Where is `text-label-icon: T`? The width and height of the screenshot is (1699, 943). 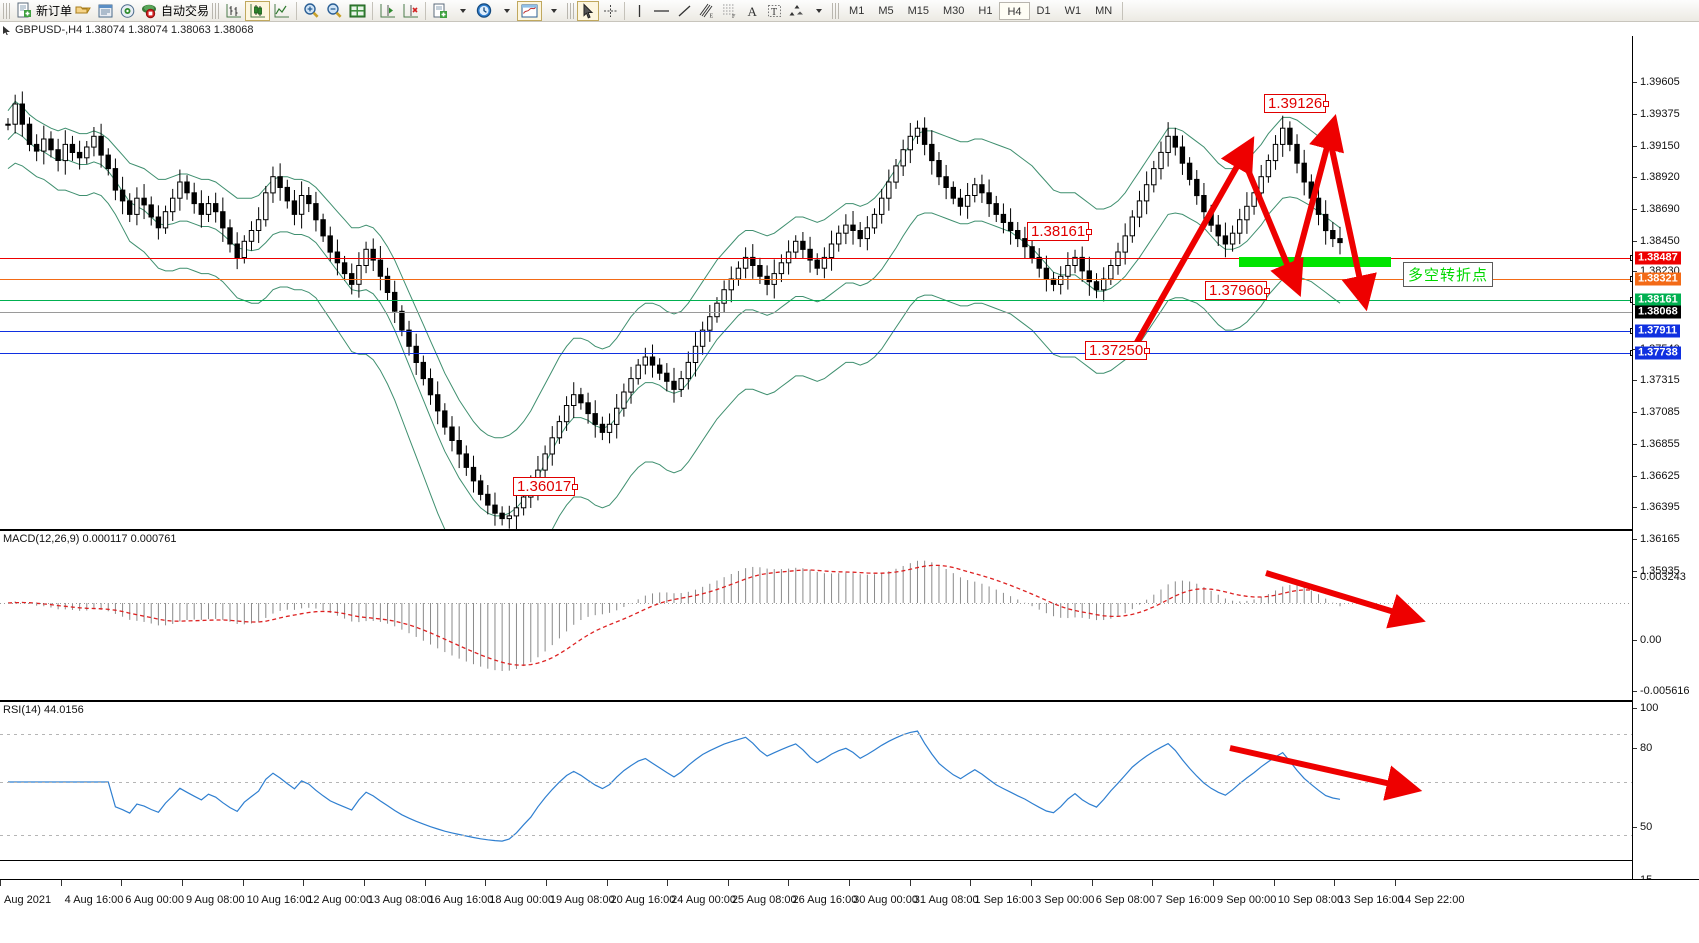 text-label-icon: T is located at coordinates (774, 11).